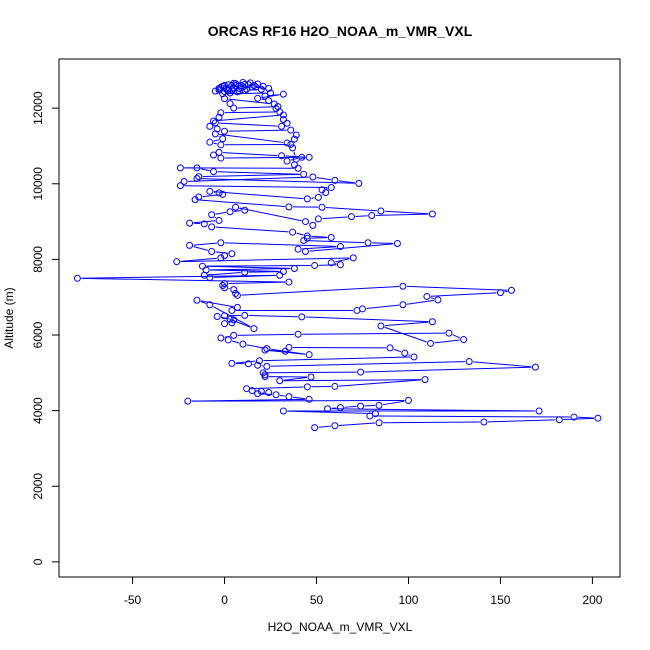 This screenshot has height=650, width=650. I want to click on y-tick-label-4: 8000, so click(38, 259).